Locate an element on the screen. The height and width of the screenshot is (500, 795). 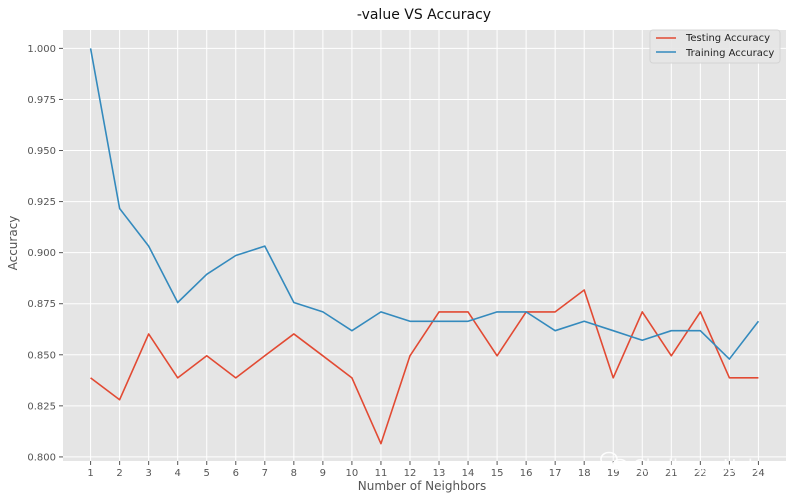
x-tick-label: 1 is located at coordinates (90, 473).